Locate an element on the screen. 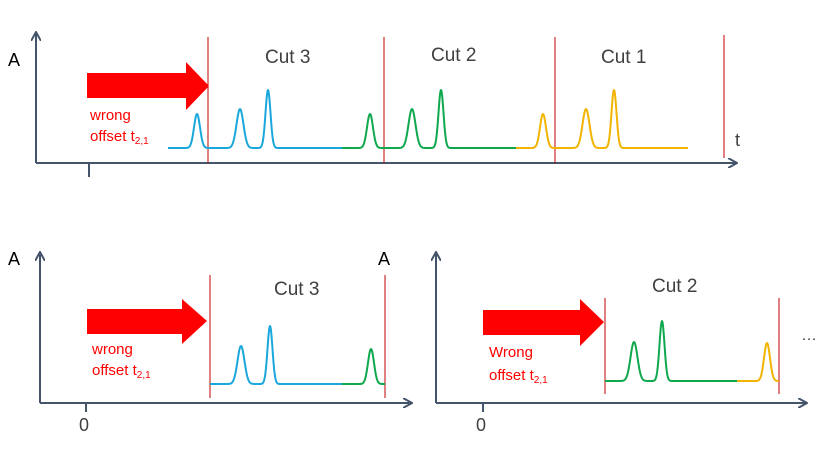 The image size is (832, 454). top-signal is located at coordinates (428, 119).